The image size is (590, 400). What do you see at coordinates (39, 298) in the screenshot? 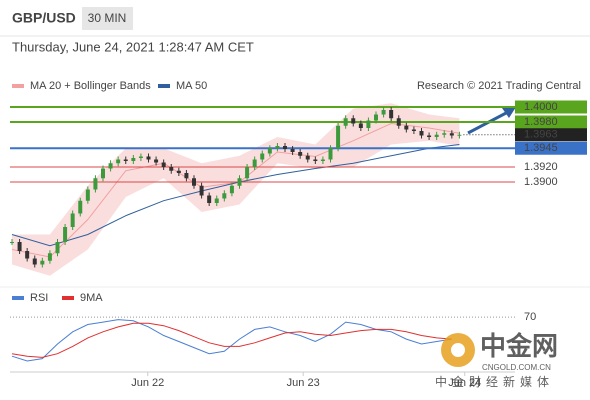
I see `legend-label: RSI` at bounding box center [39, 298].